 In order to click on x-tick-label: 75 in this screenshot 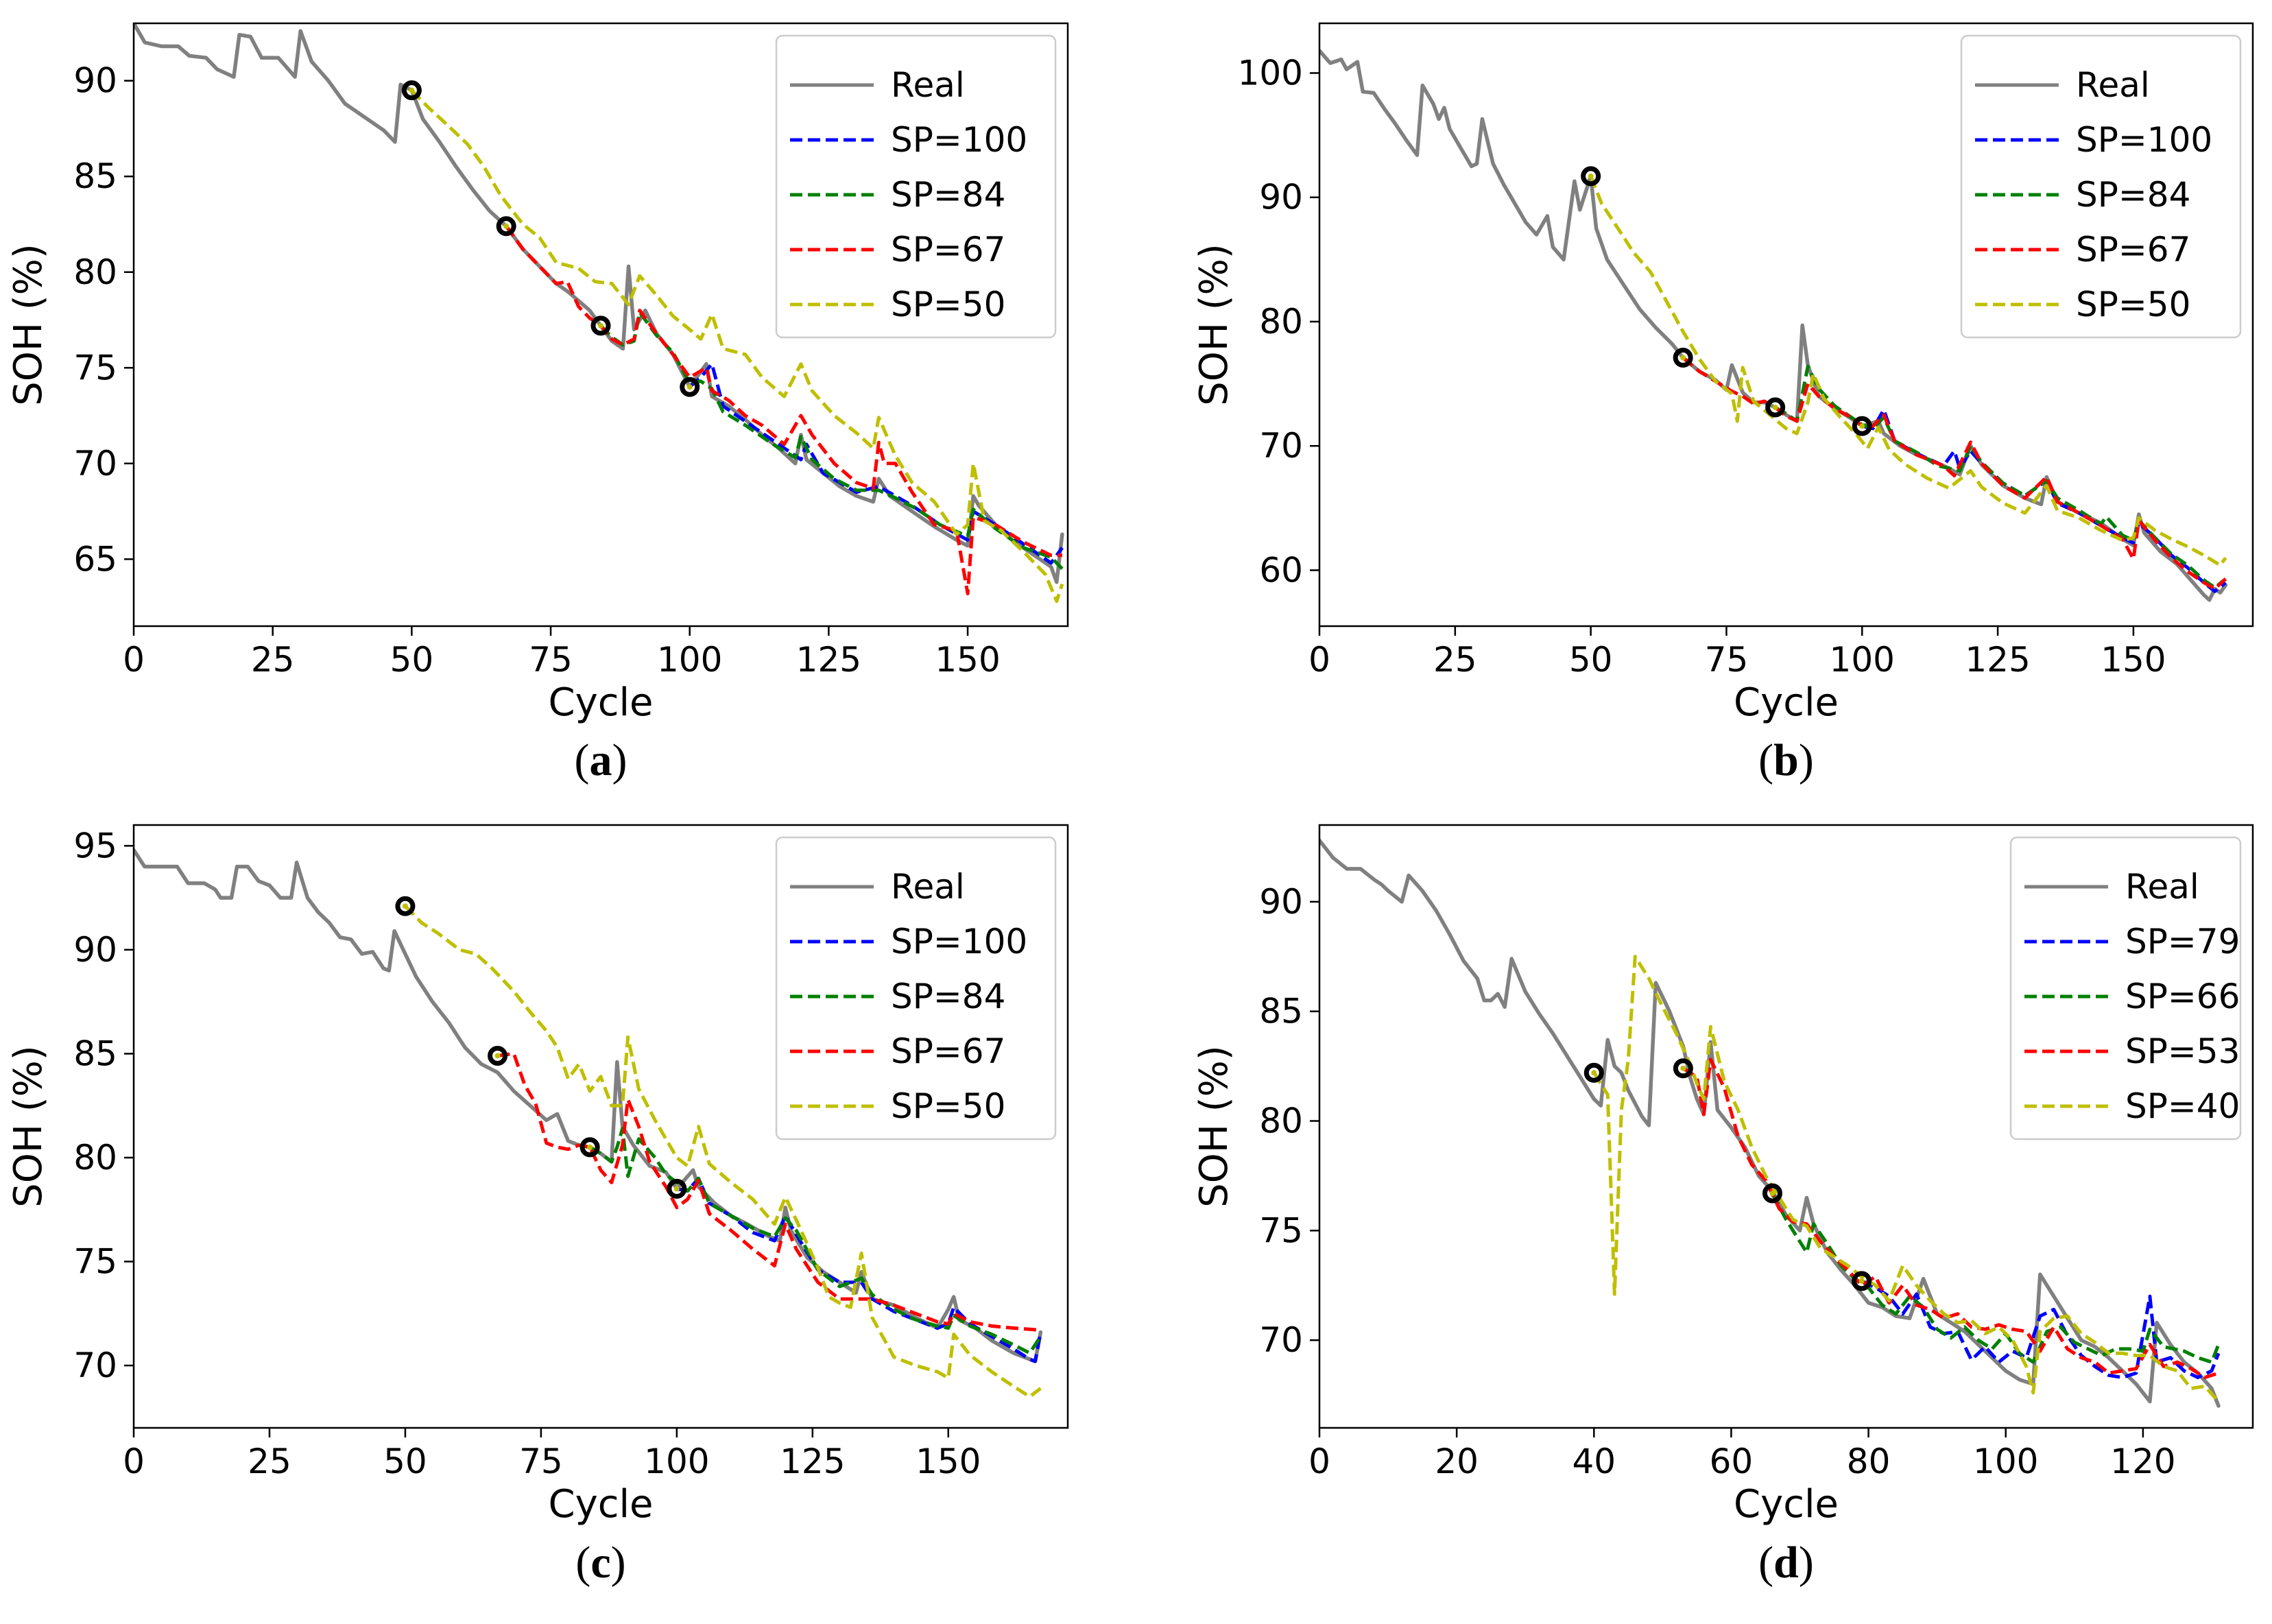, I will do `click(541, 1461)`.